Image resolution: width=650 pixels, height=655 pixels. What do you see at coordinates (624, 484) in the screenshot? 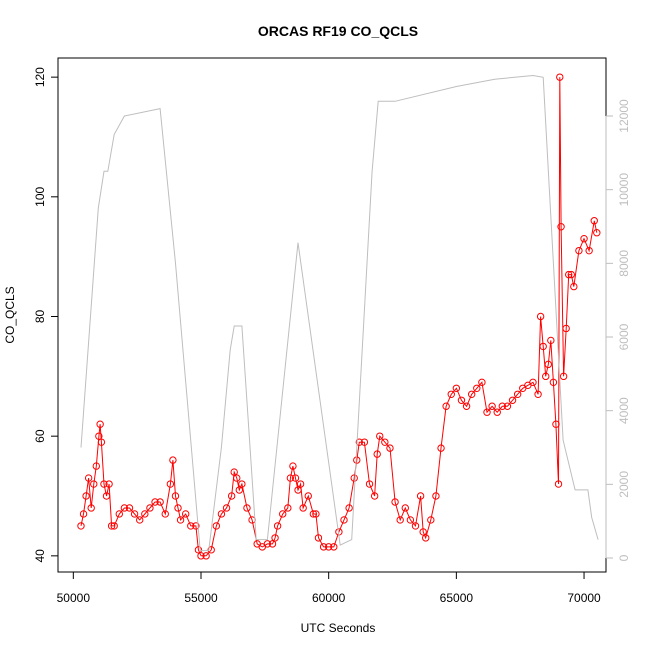
I see `y2-tick-label: 2000` at bounding box center [624, 484].